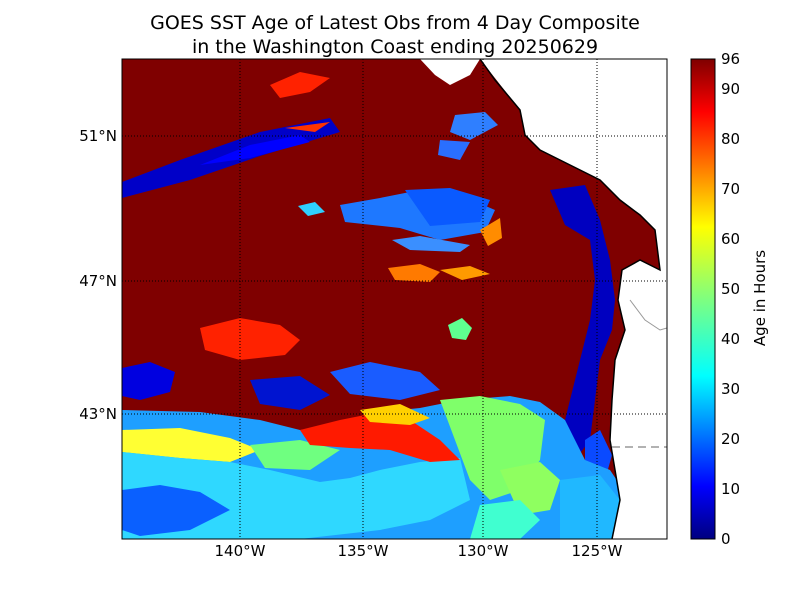  What do you see at coordinates (98, 414) in the screenshot?
I see `lat-label-43: 43°N` at bounding box center [98, 414].